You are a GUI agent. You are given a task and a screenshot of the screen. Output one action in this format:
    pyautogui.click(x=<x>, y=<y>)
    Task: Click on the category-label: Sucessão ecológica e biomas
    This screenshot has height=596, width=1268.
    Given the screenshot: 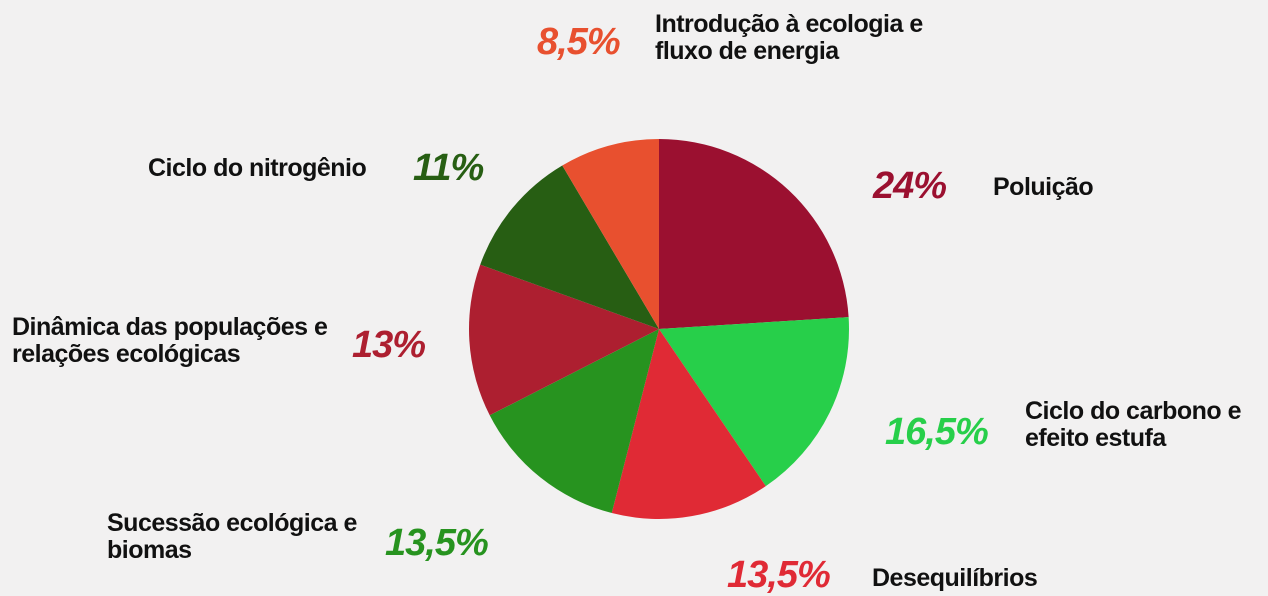 What is the action you would take?
    pyautogui.click(x=232, y=536)
    